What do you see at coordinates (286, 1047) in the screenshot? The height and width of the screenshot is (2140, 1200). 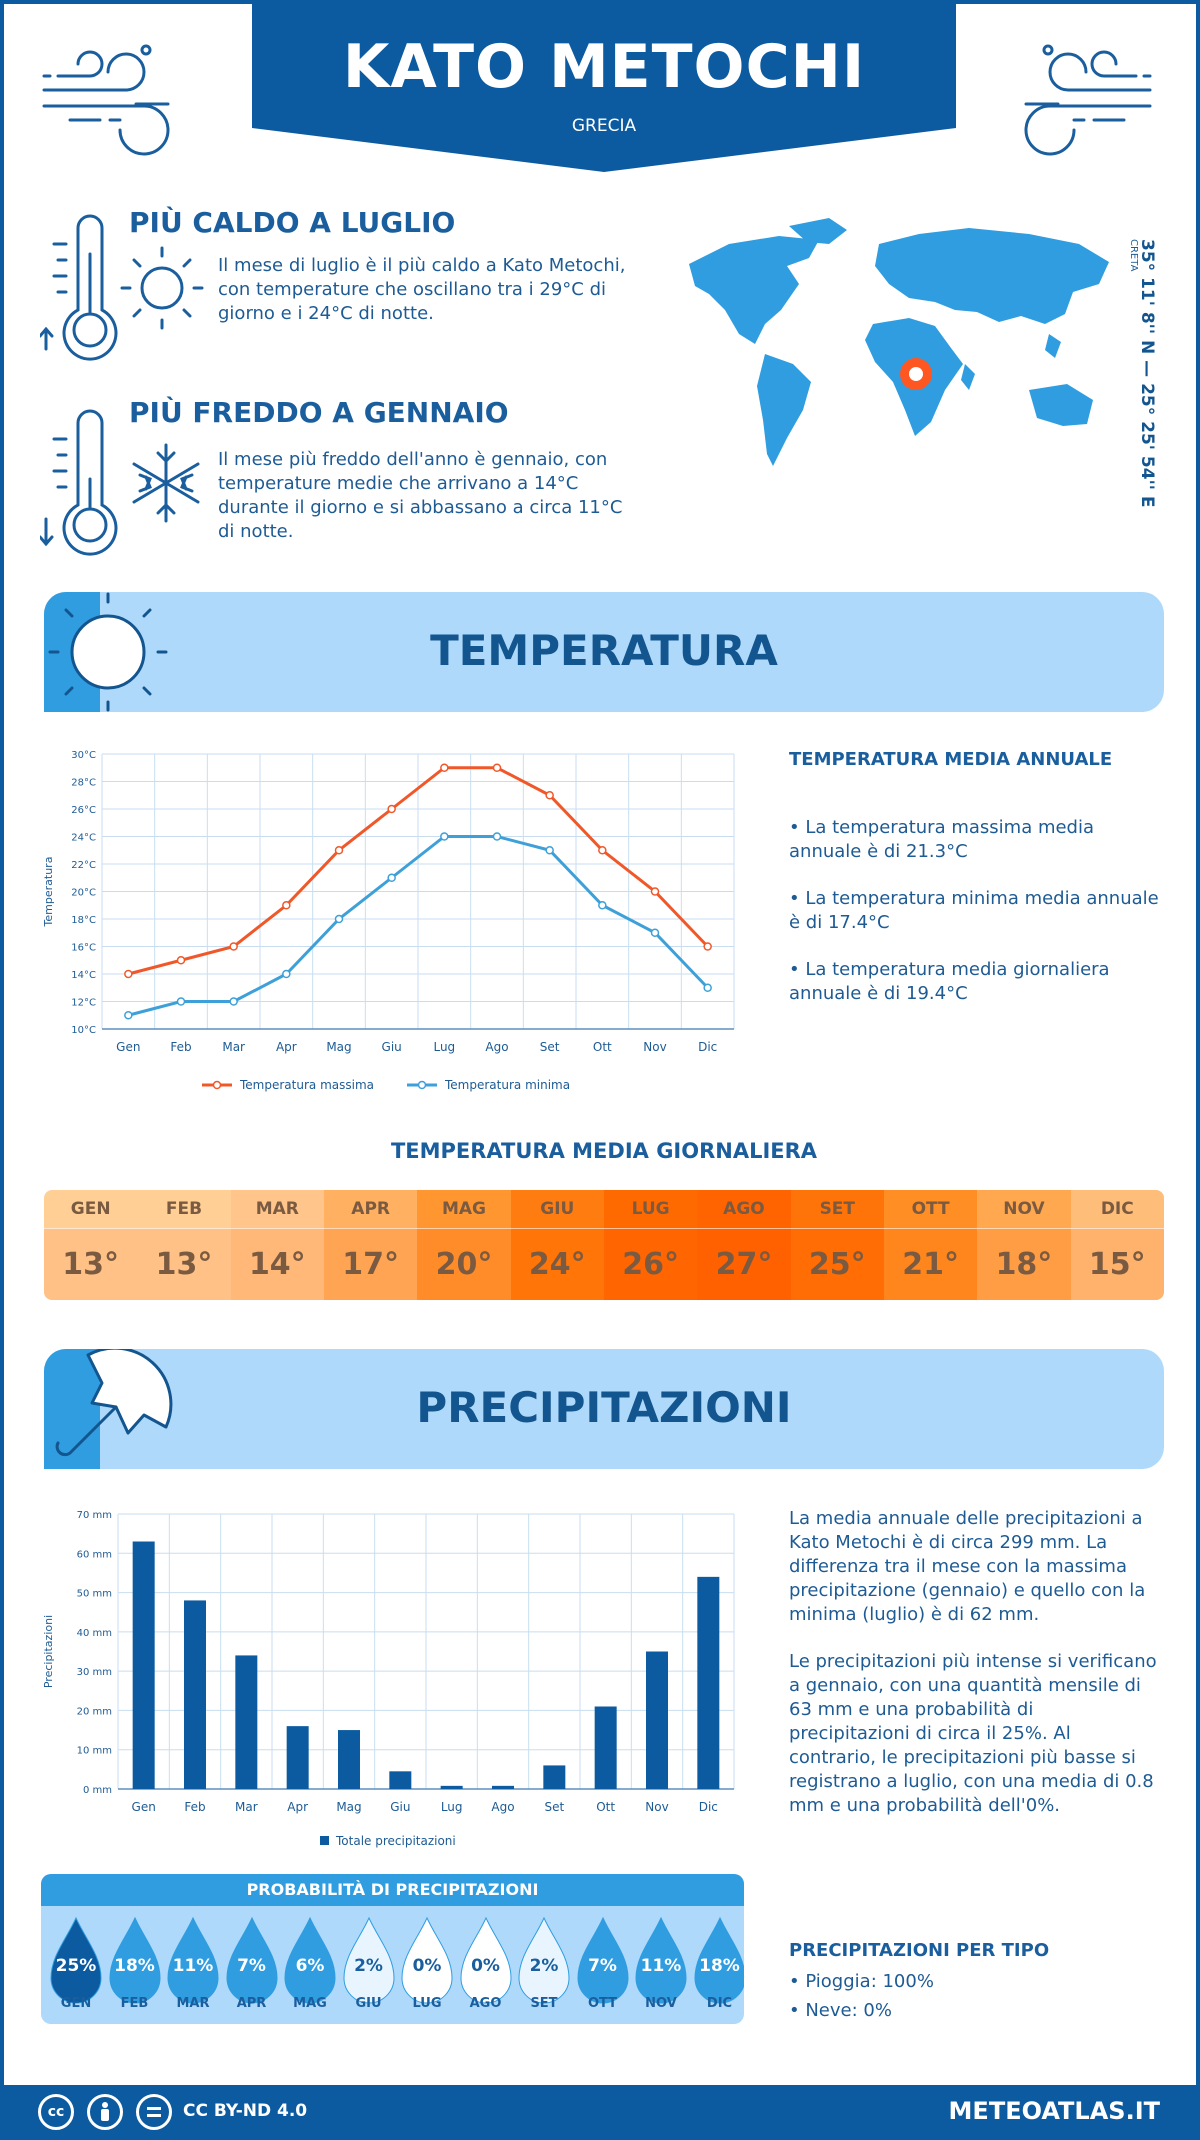 I see `x-tick-label: Apr` at bounding box center [286, 1047].